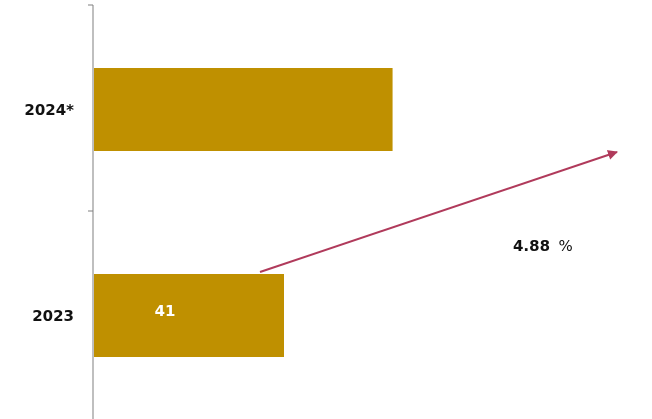 This screenshot has width=652, height=419. What do you see at coordinates (189, 315) in the screenshot?
I see `bar-2023` at bounding box center [189, 315].